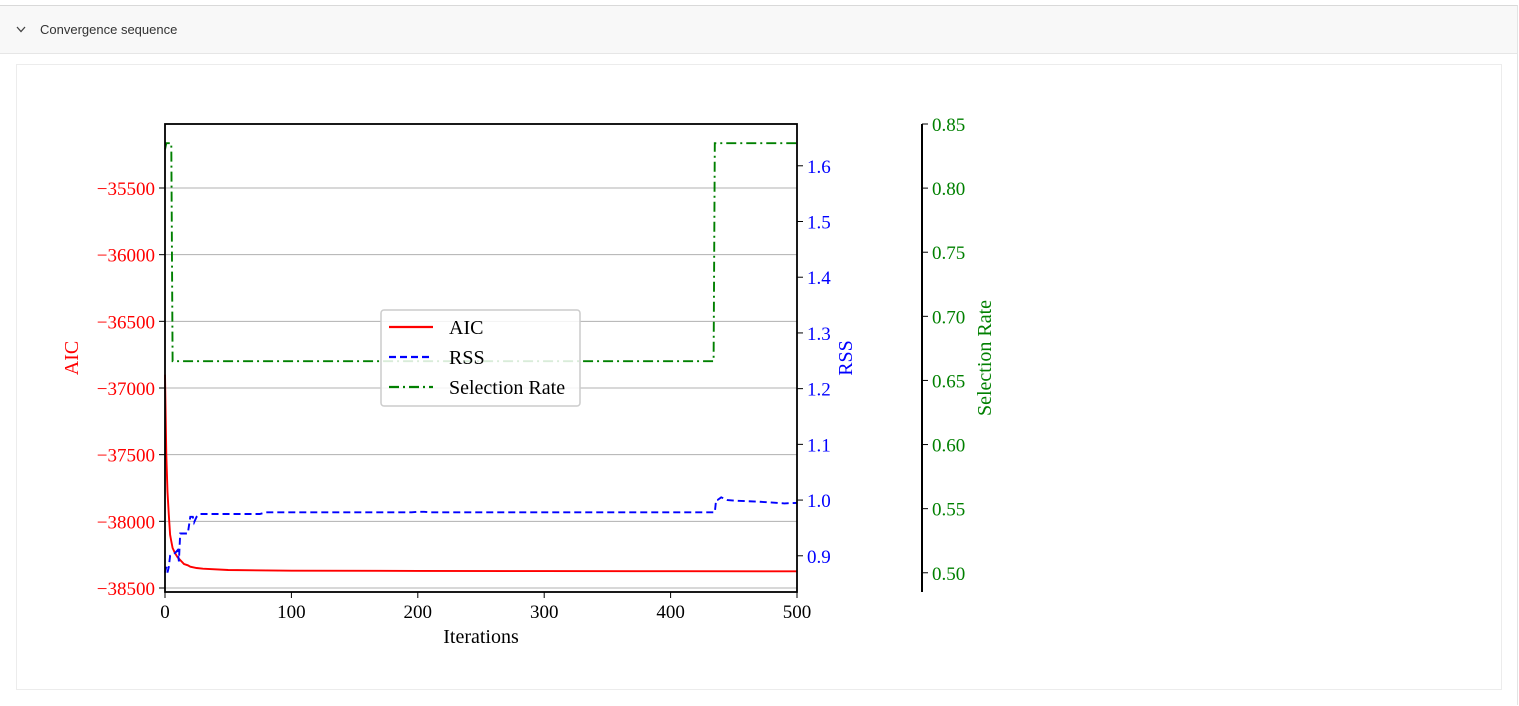 The height and width of the screenshot is (706, 1519). I want to click on aic-tick-label: −38000, so click(126, 522).